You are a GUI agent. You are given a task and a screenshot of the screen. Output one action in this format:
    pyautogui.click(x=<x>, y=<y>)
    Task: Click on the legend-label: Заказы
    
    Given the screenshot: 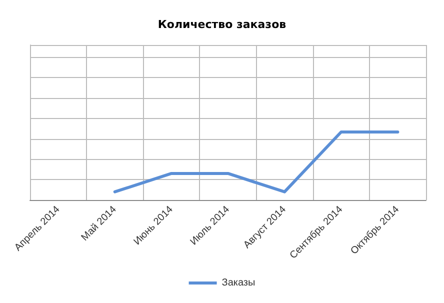 What is the action you would take?
    pyautogui.click(x=239, y=283)
    